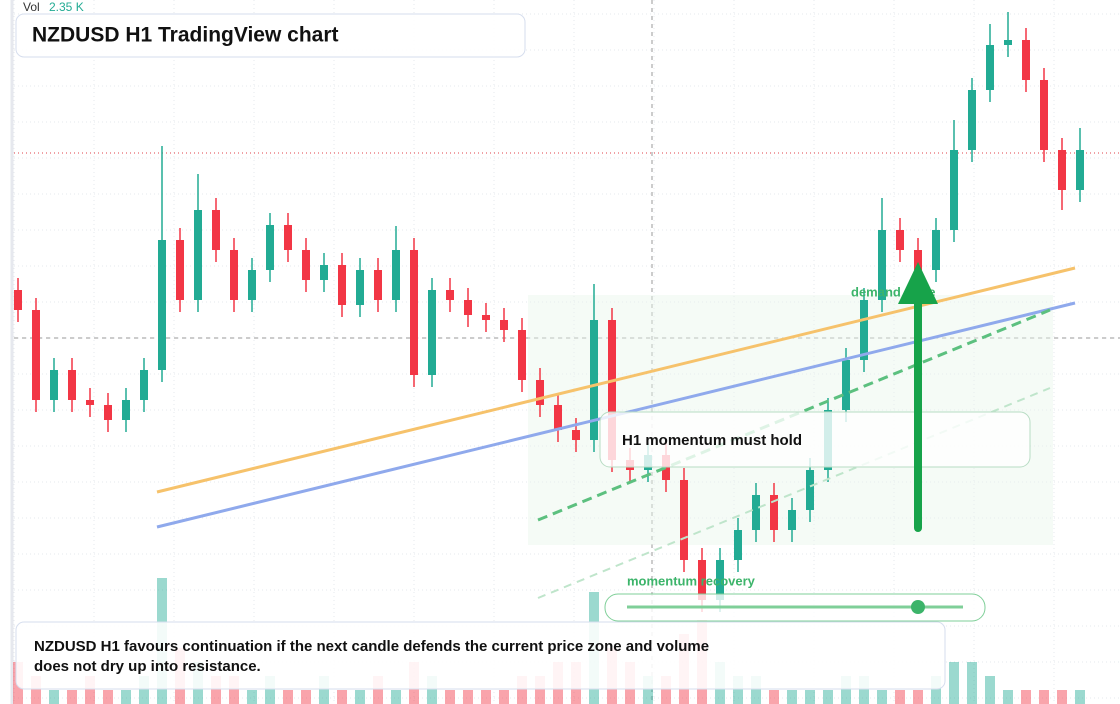  I want to click on vol-value: 2.35 K, so click(66, 7).